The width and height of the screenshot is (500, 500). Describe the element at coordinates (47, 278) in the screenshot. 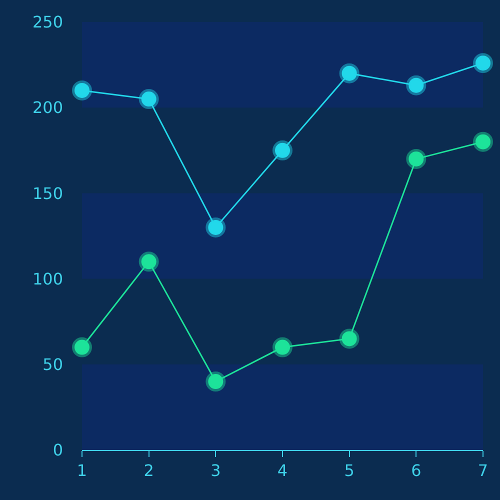

I see `y-tick-label: 100` at that location.